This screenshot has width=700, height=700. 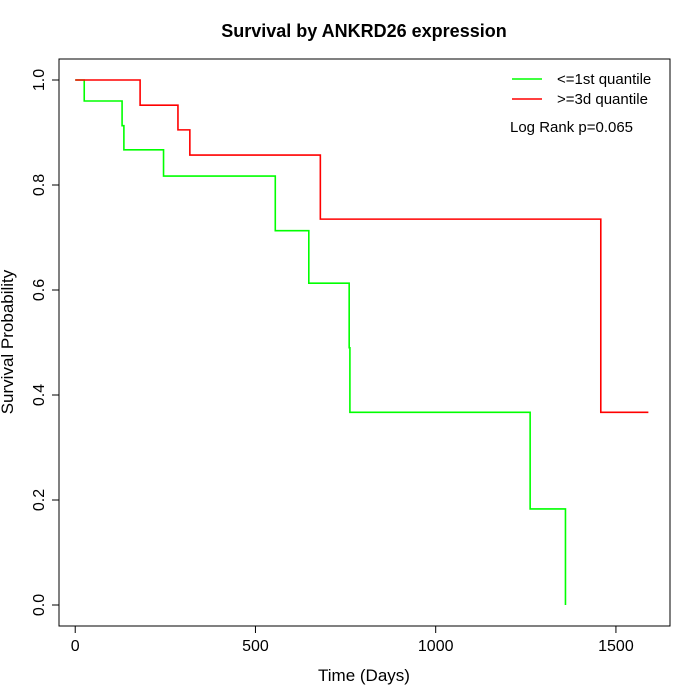 I want to click on y-tick-label: 0.6, so click(x=39, y=290).